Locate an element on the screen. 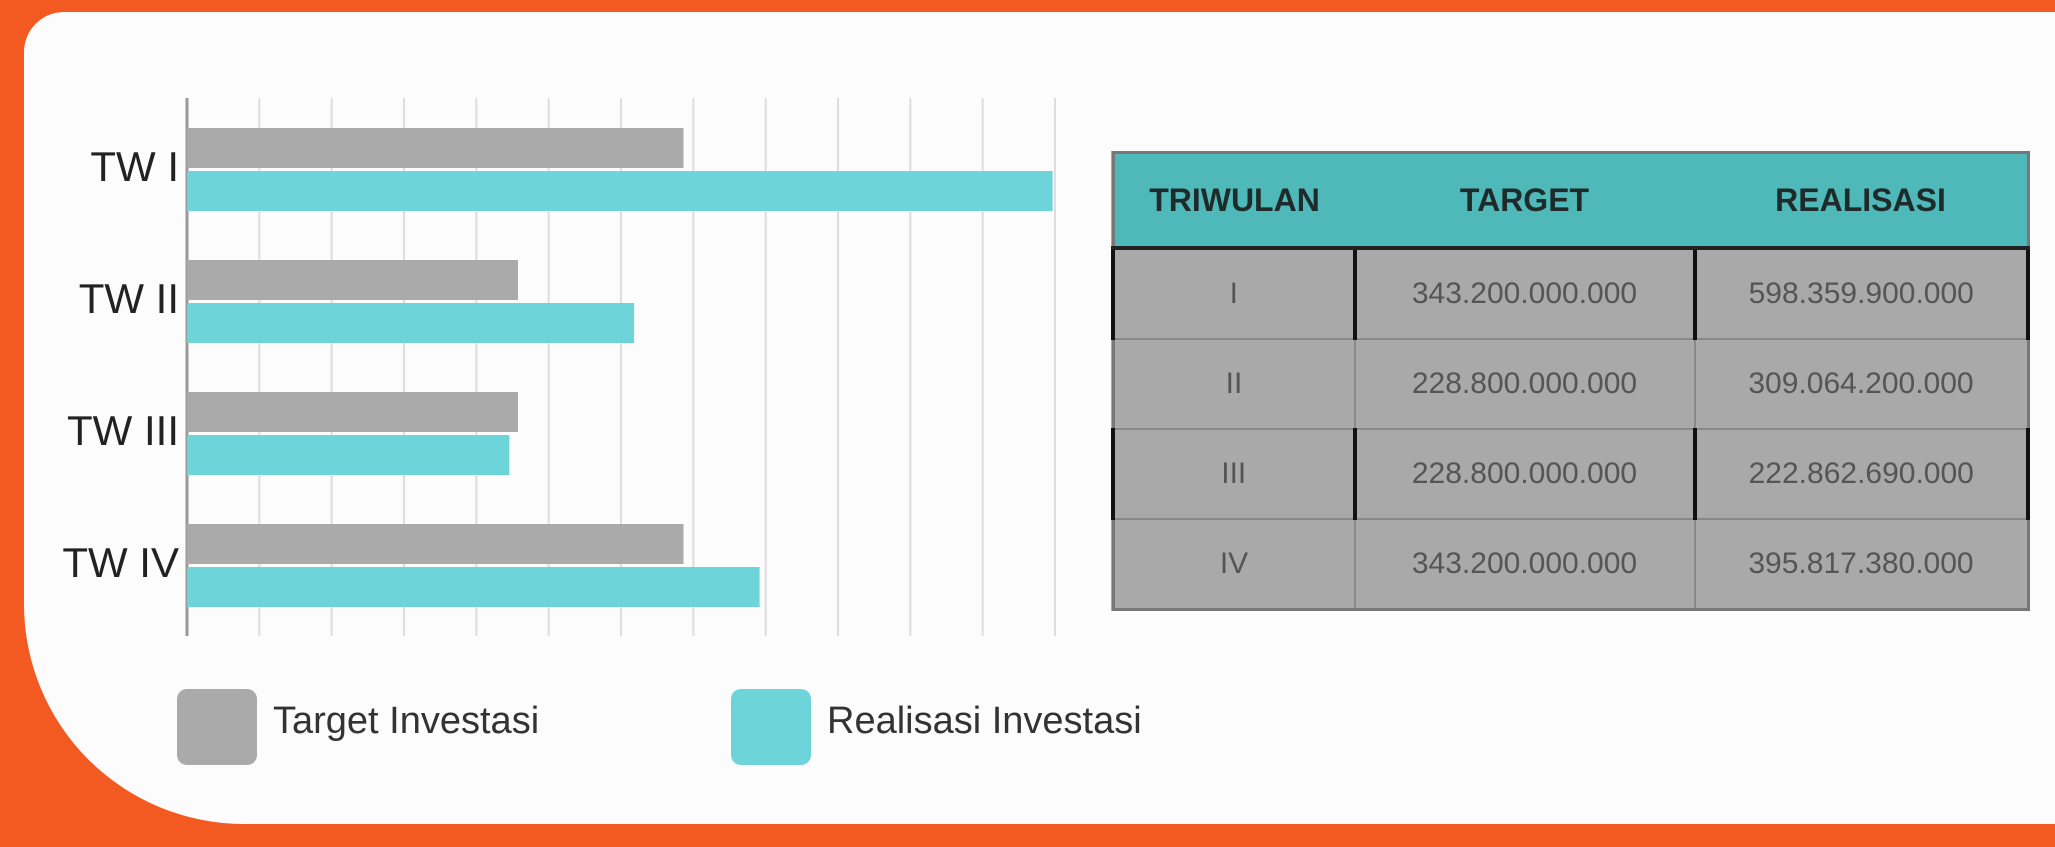  table-cell: 309.064.200.000 is located at coordinates (1861, 384).